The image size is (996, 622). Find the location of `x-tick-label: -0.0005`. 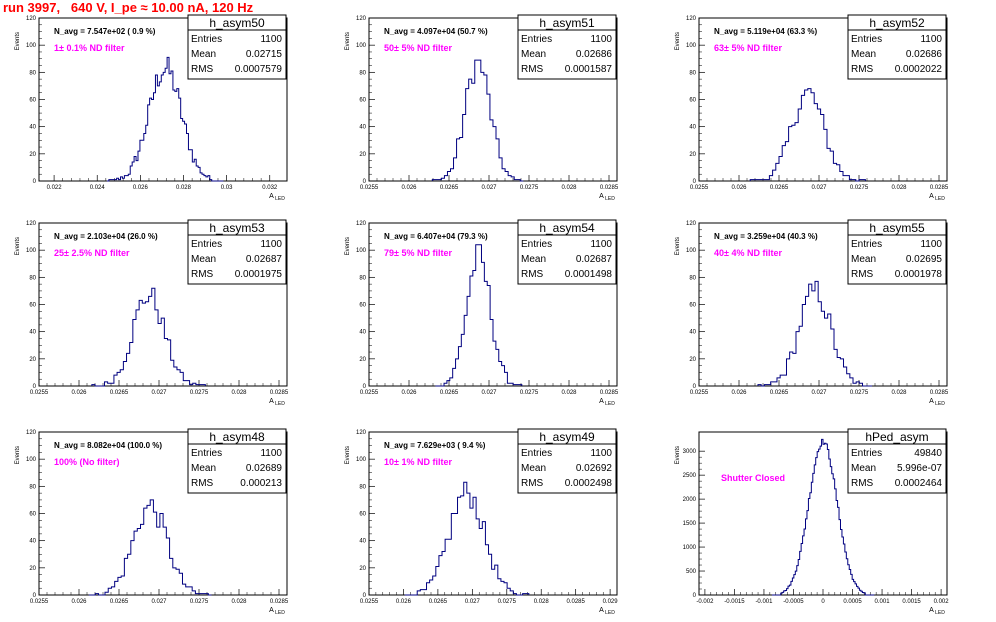

x-tick-label: -0.0005 is located at coordinates (793, 602).